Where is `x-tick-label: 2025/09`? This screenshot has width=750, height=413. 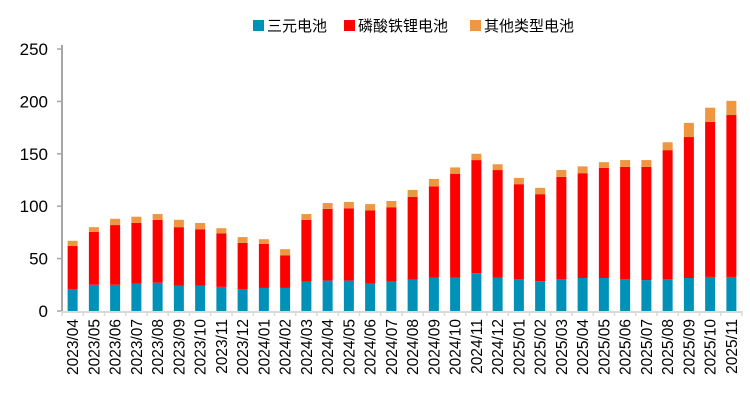 x-tick-label: 2025/09 is located at coordinates (689, 347).